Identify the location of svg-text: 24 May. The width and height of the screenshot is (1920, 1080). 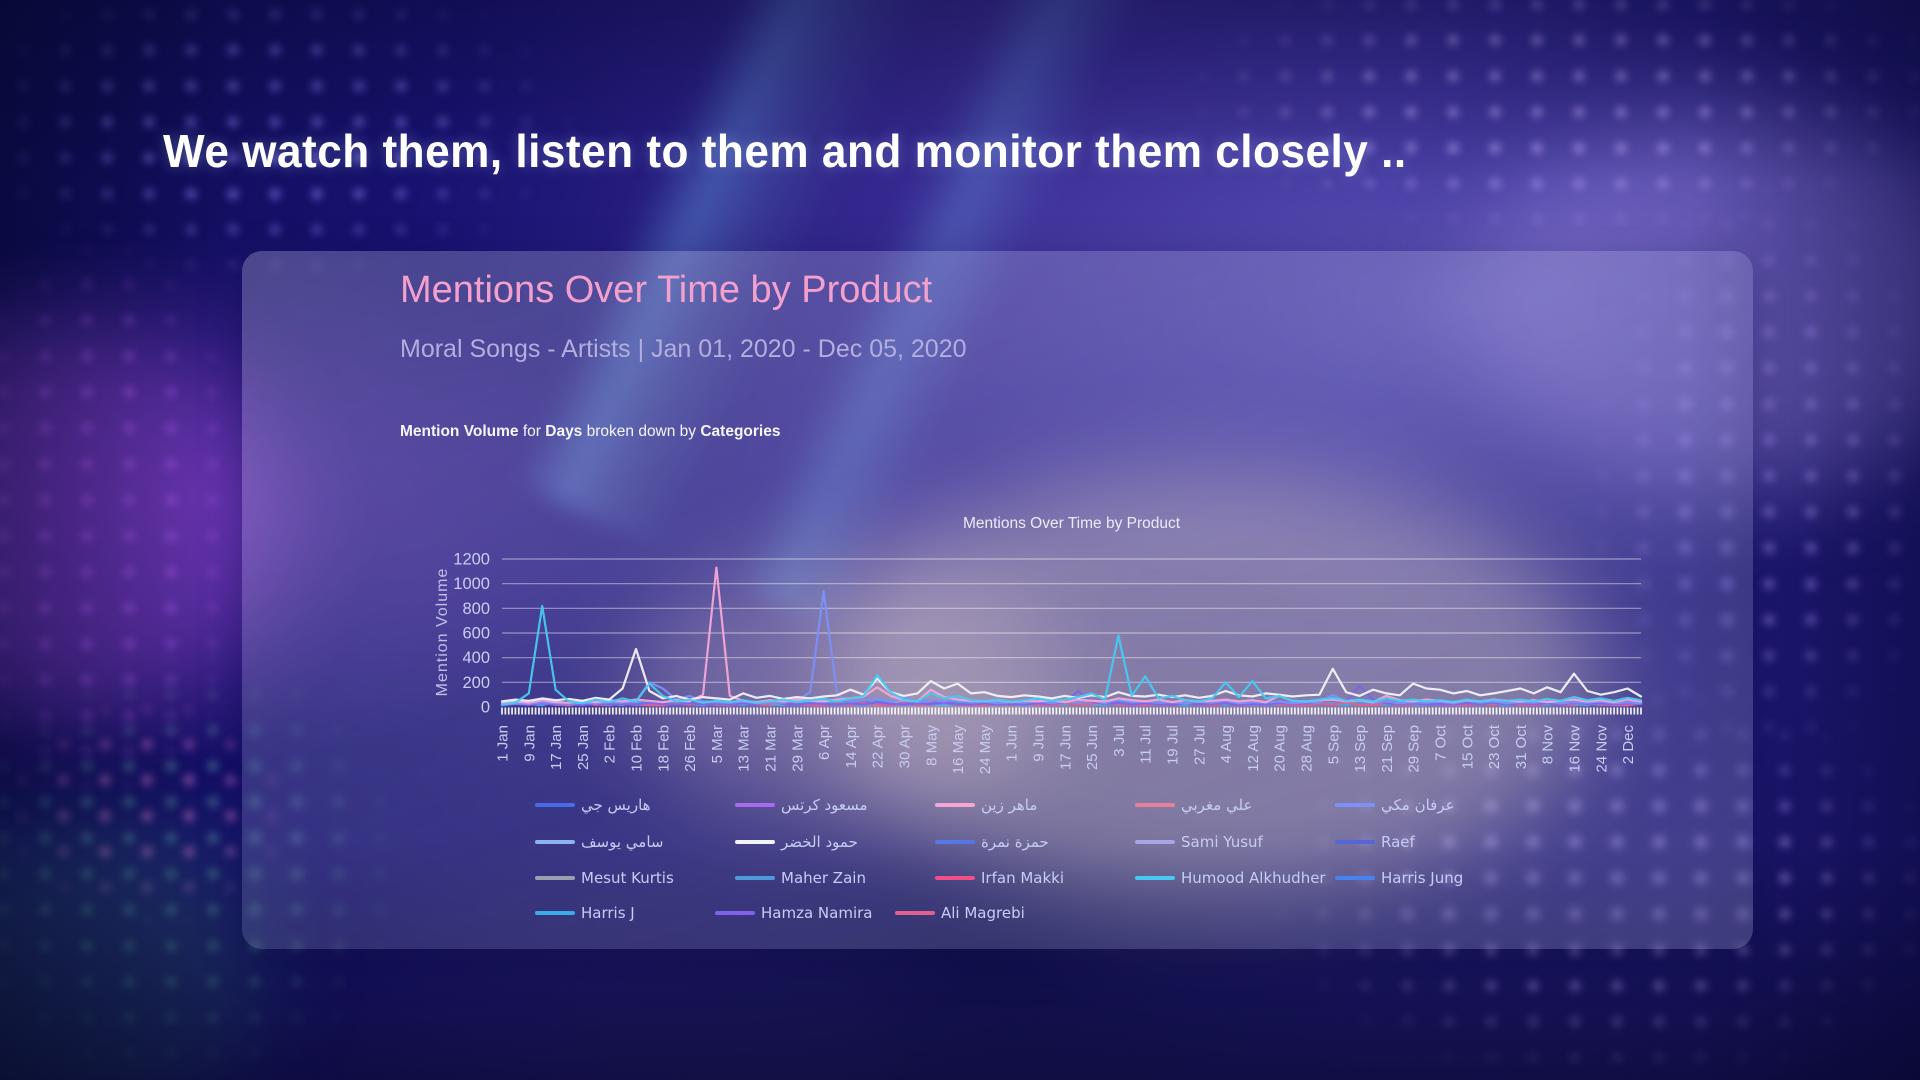
(985, 750).